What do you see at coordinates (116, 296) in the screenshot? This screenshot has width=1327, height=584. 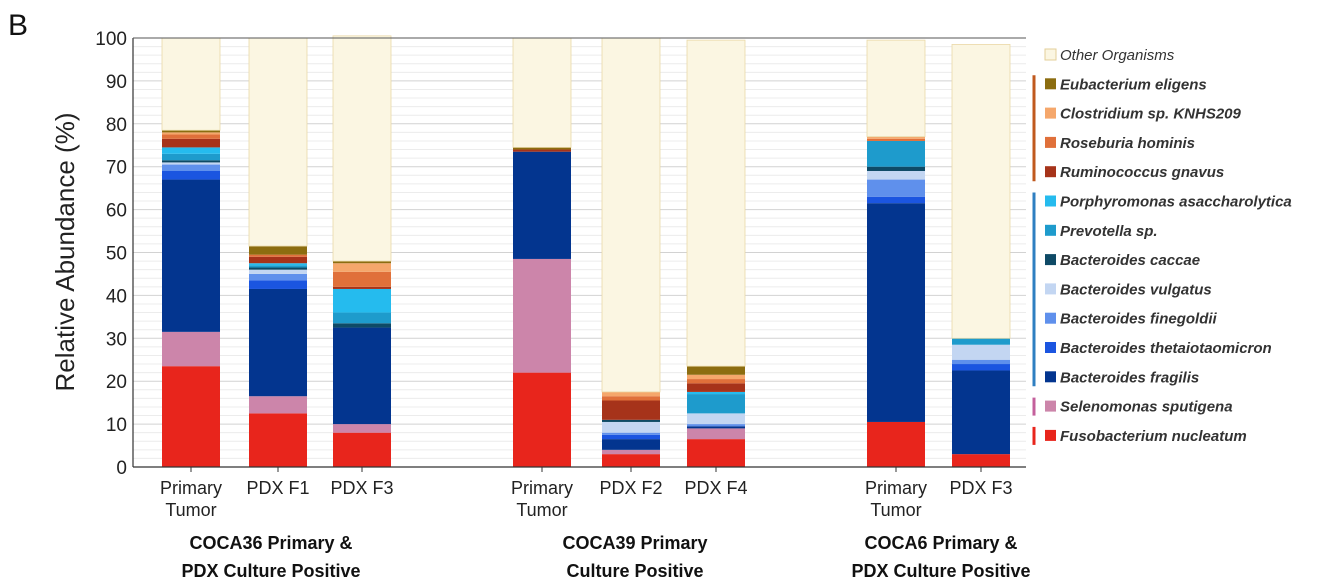 I see `y-tick-label: 40` at bounding box center [116, 296].